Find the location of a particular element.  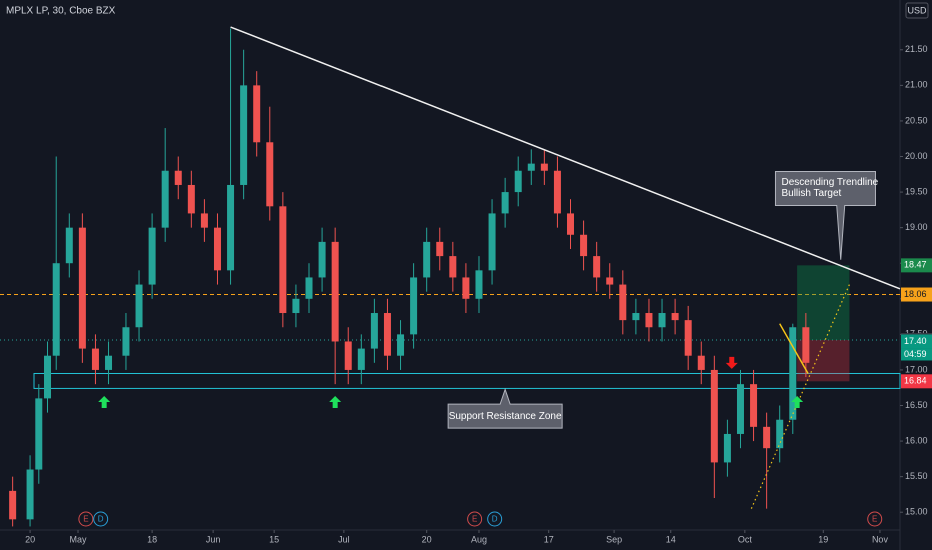

y-tick-label: 15.00 is located at coordinates (916, 512).